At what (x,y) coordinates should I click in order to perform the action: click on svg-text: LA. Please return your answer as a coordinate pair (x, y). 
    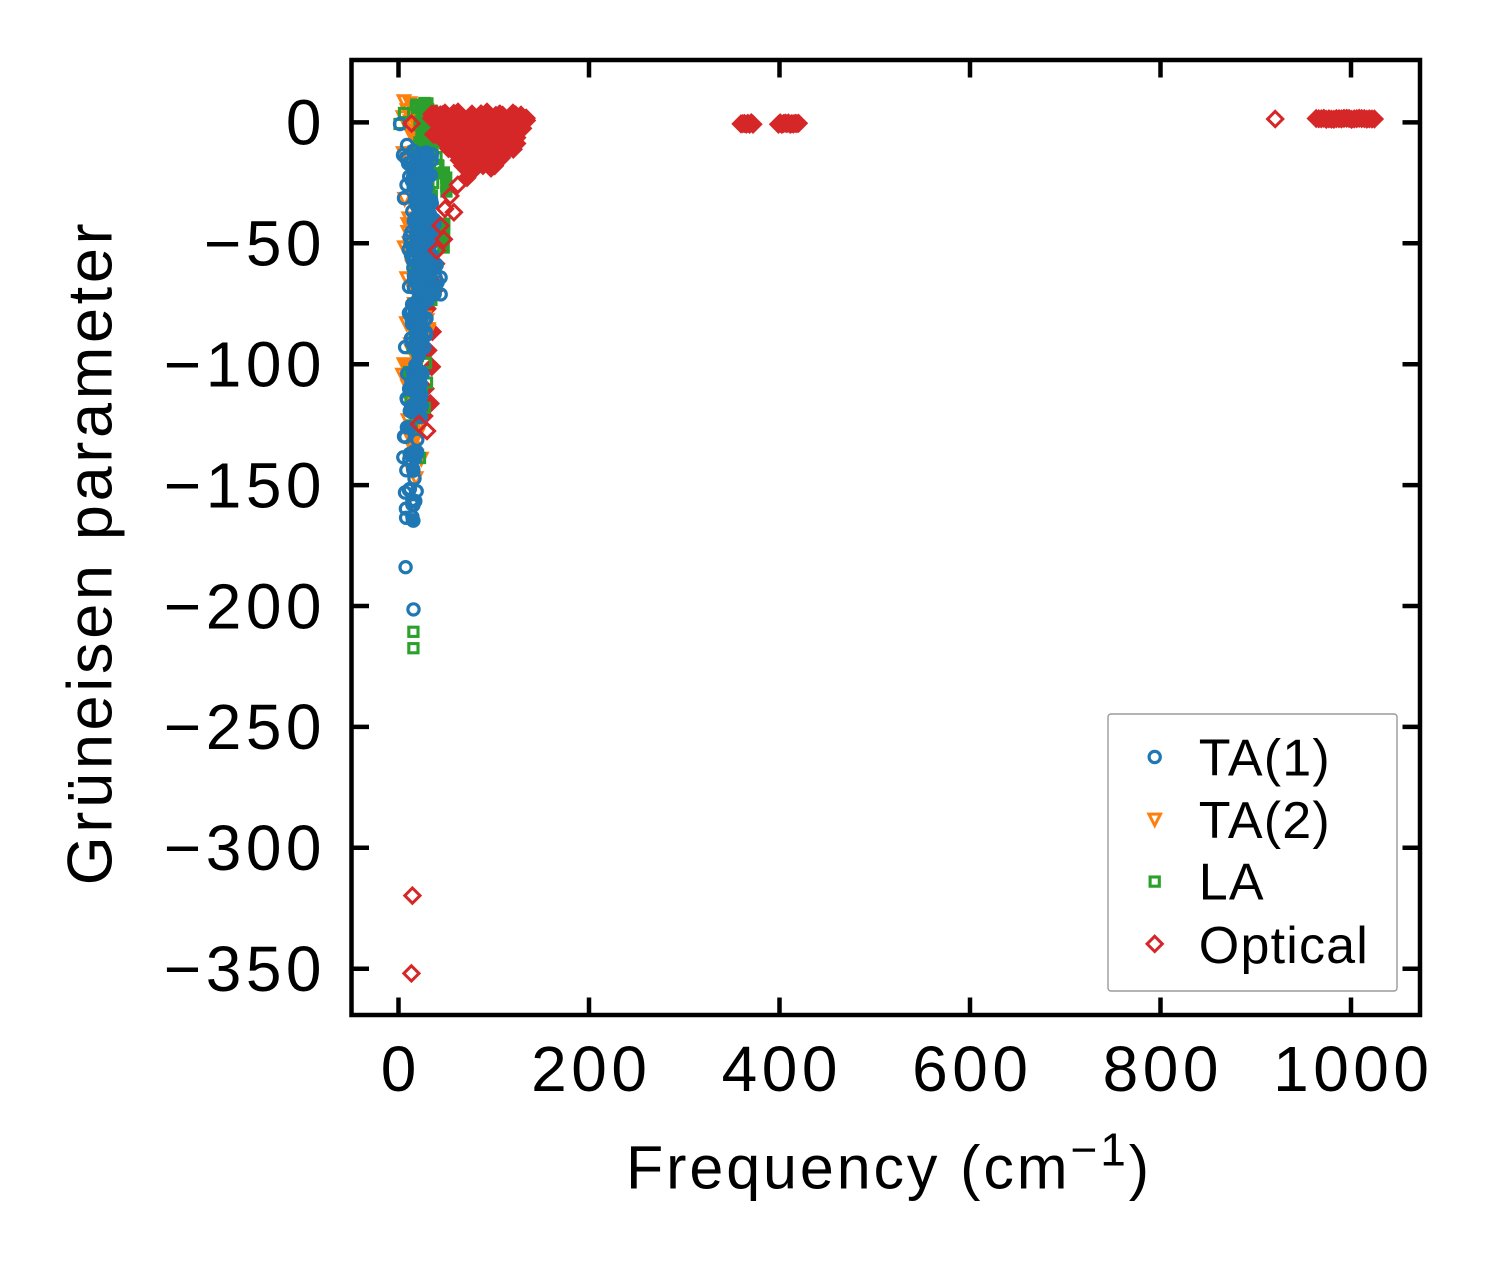
    Looking at the image, I should click on (1232, 883).